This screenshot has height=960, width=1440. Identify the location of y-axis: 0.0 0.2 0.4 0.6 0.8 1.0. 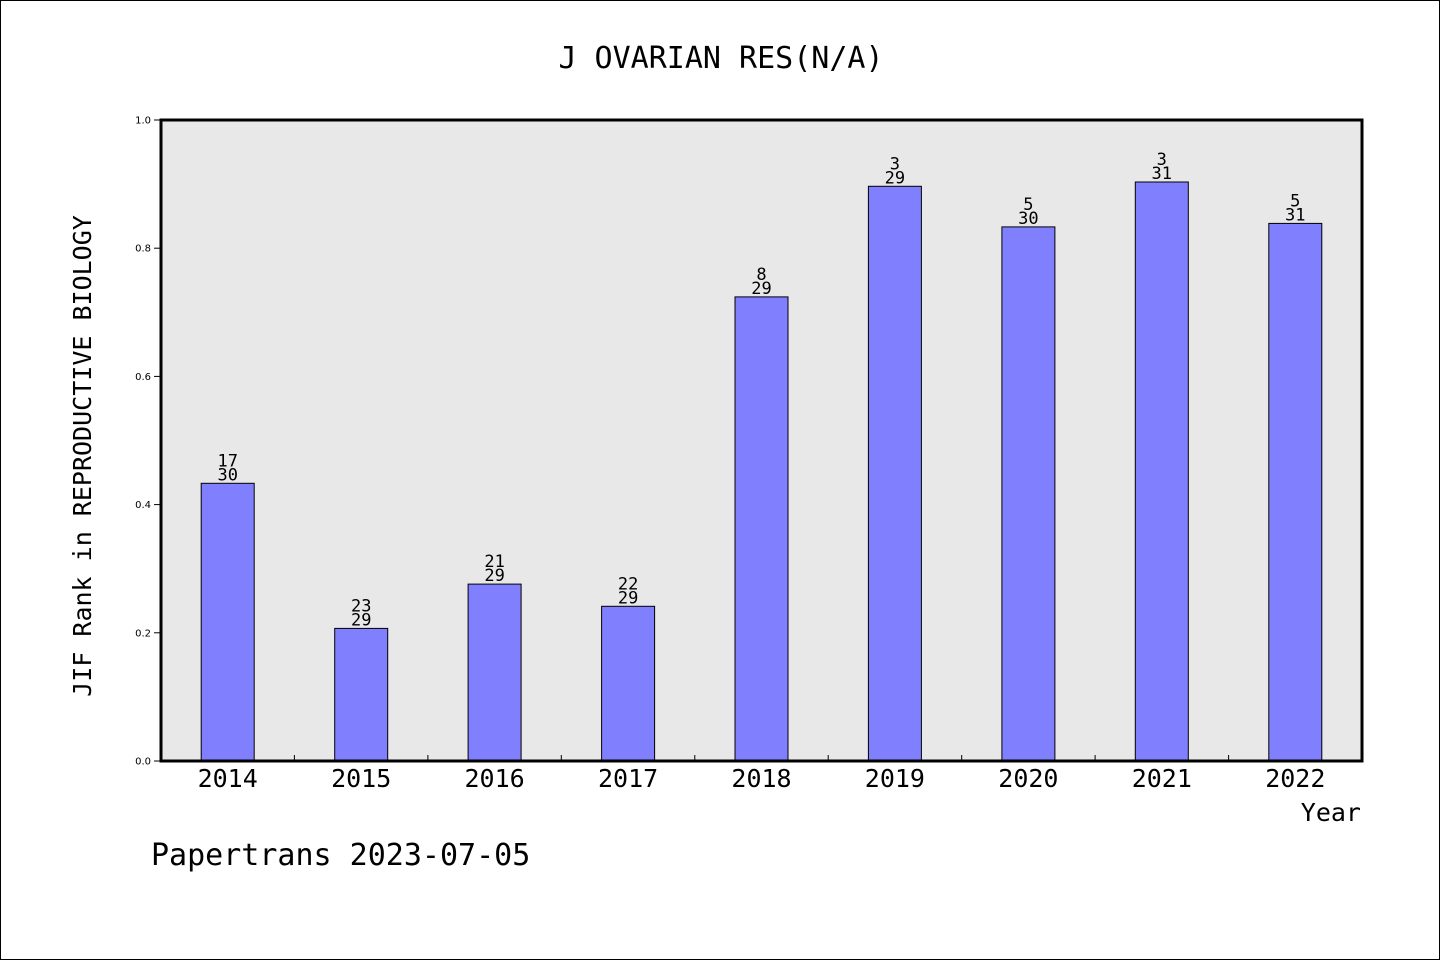
(148, 442).